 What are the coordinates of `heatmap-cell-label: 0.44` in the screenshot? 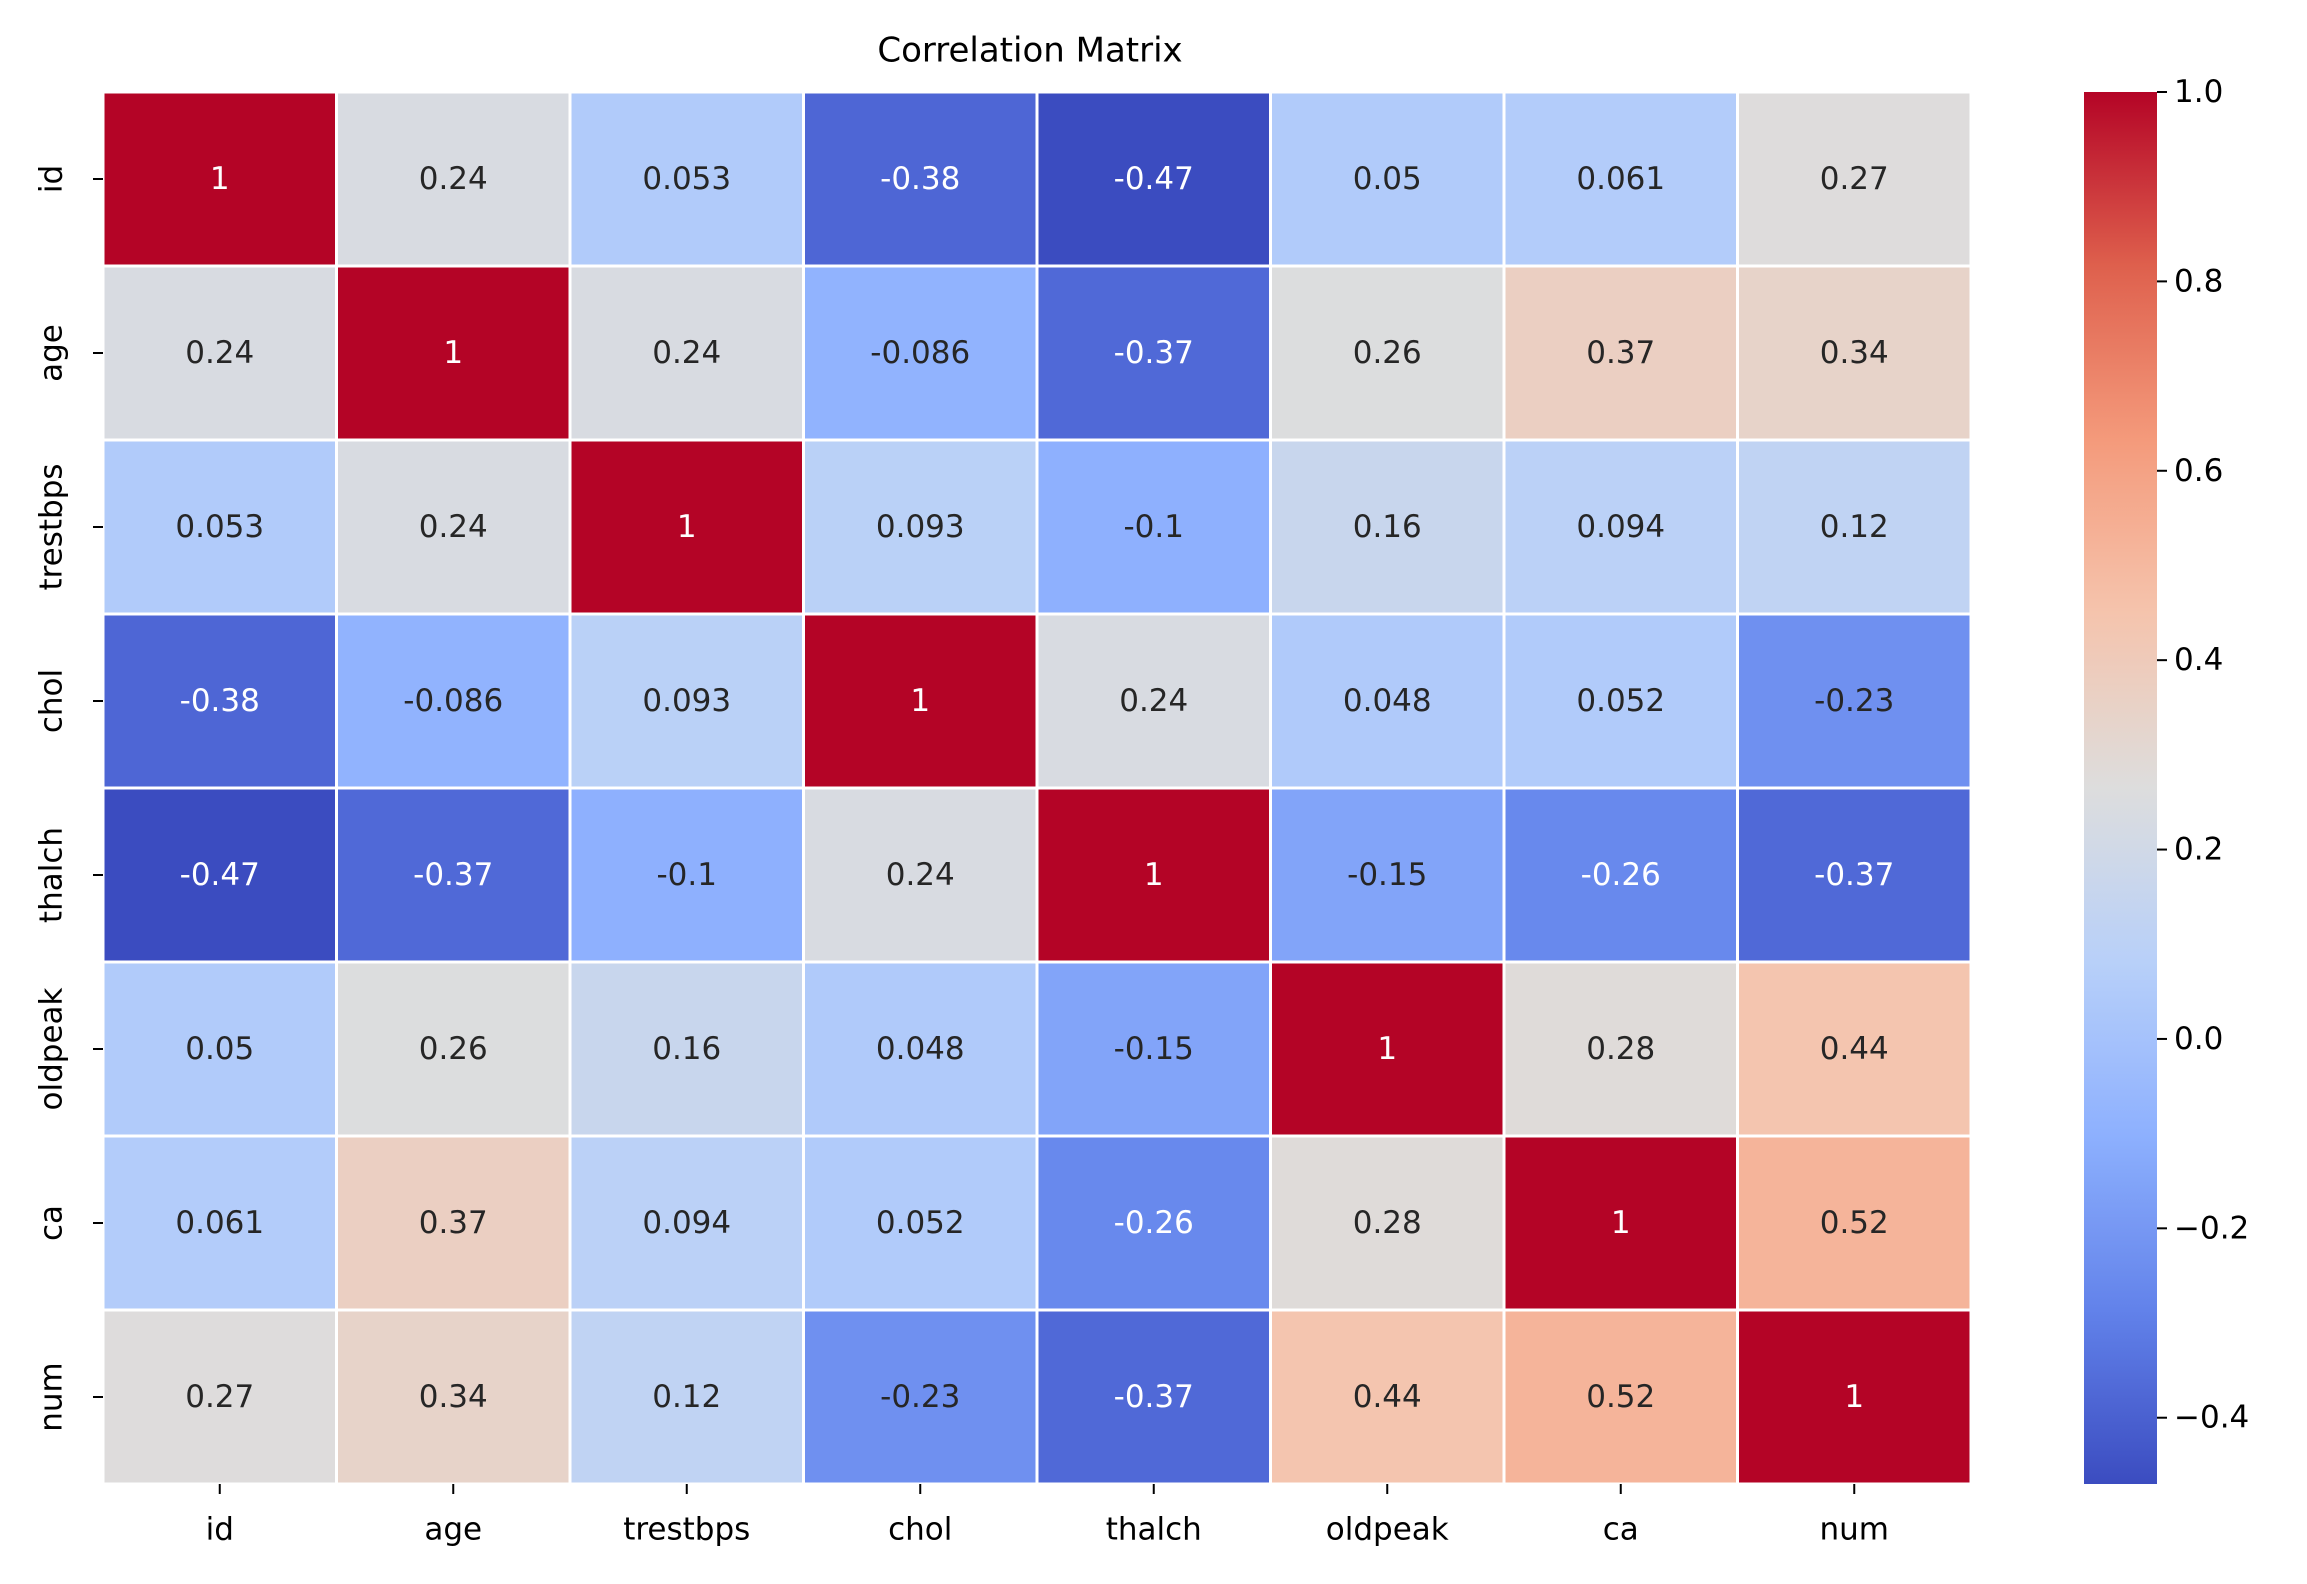 It's located at (1387, 1397).